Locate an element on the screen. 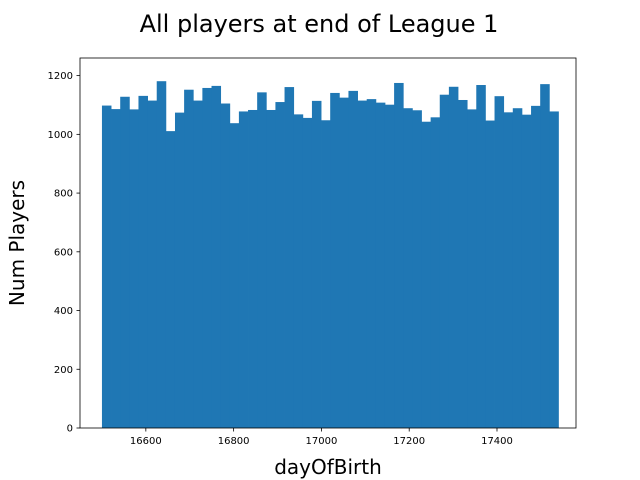 This screenshot has height=480, width=640. y-tick-label: 400 is located at coordinates (63, 311).